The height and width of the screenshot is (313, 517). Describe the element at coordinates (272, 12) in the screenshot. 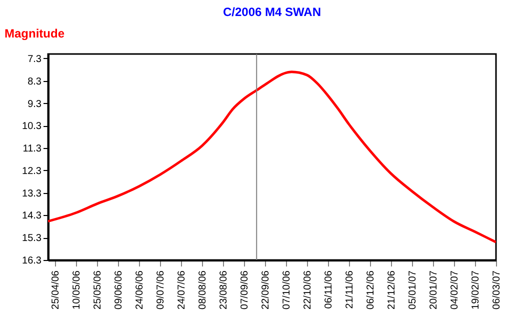

I see `chart-title: C/2006 M4 SWAN` at that location.